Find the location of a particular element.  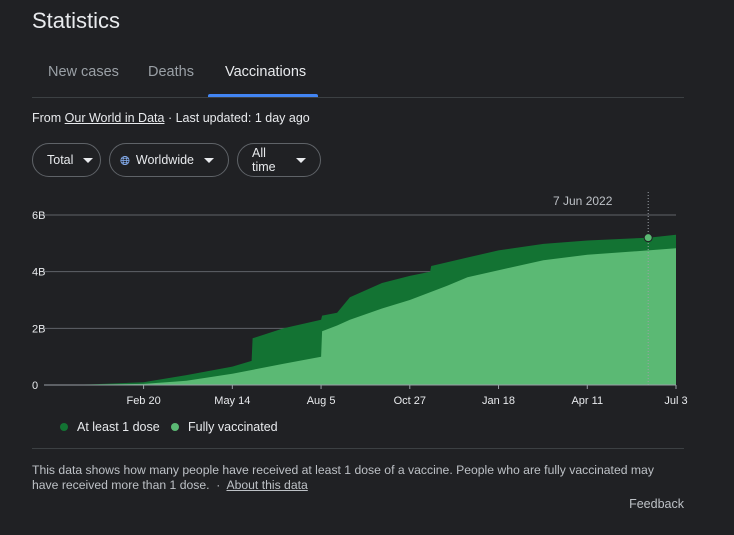

y-tick-label: 6B is located at coordinates (38, 216).